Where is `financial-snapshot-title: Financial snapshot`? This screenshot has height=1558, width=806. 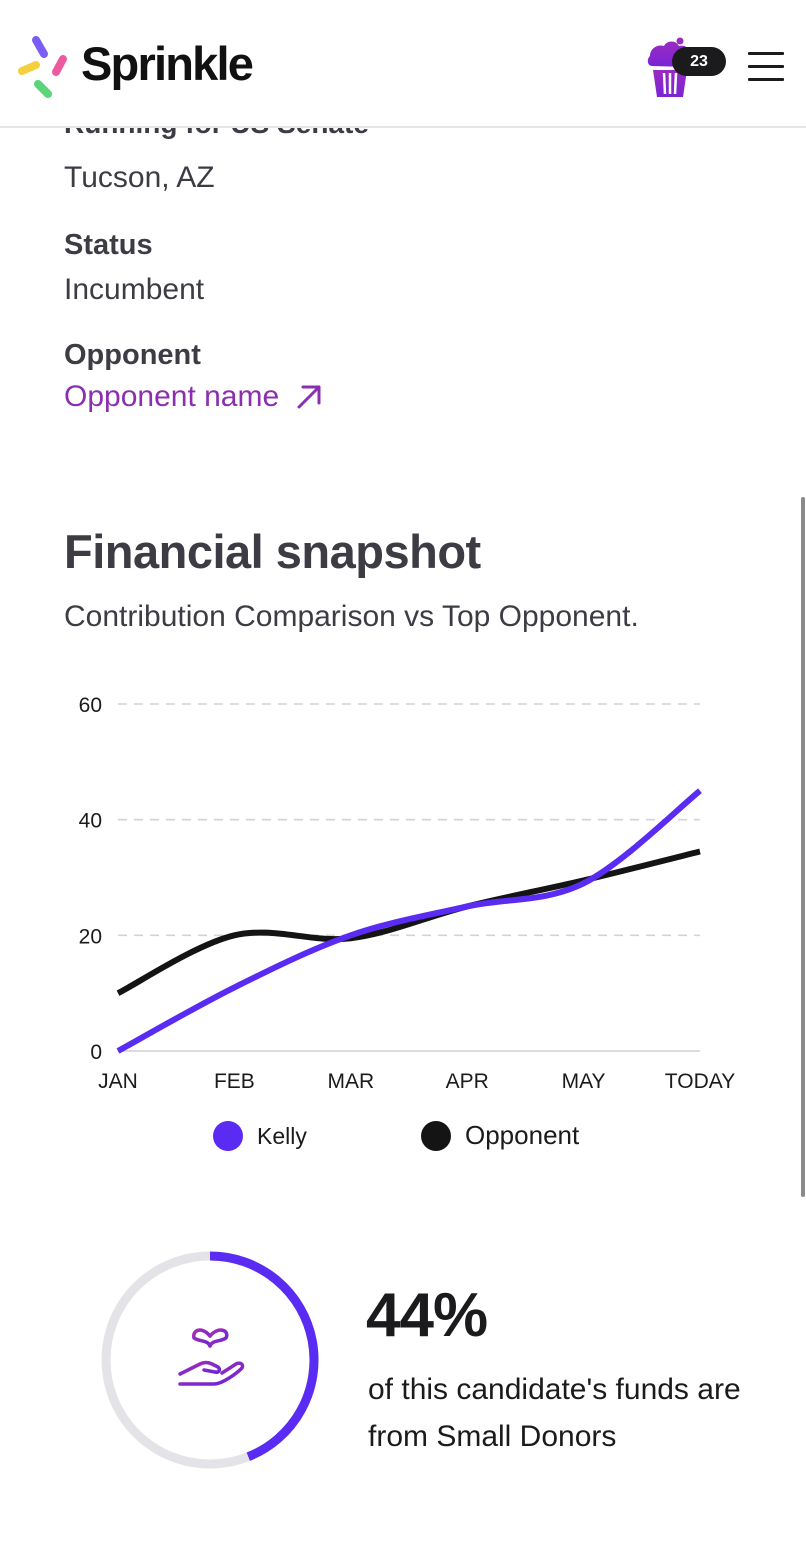
financial-snapshot-title: Financial snapshot is located at coordinates (272, 551).